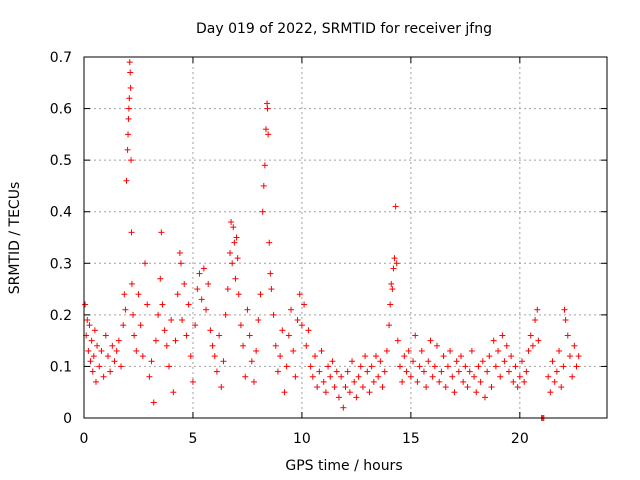  Describe the element at coordinates (61, 264) in the screenshot. I see `y-tick-label: 0.3` at that location.